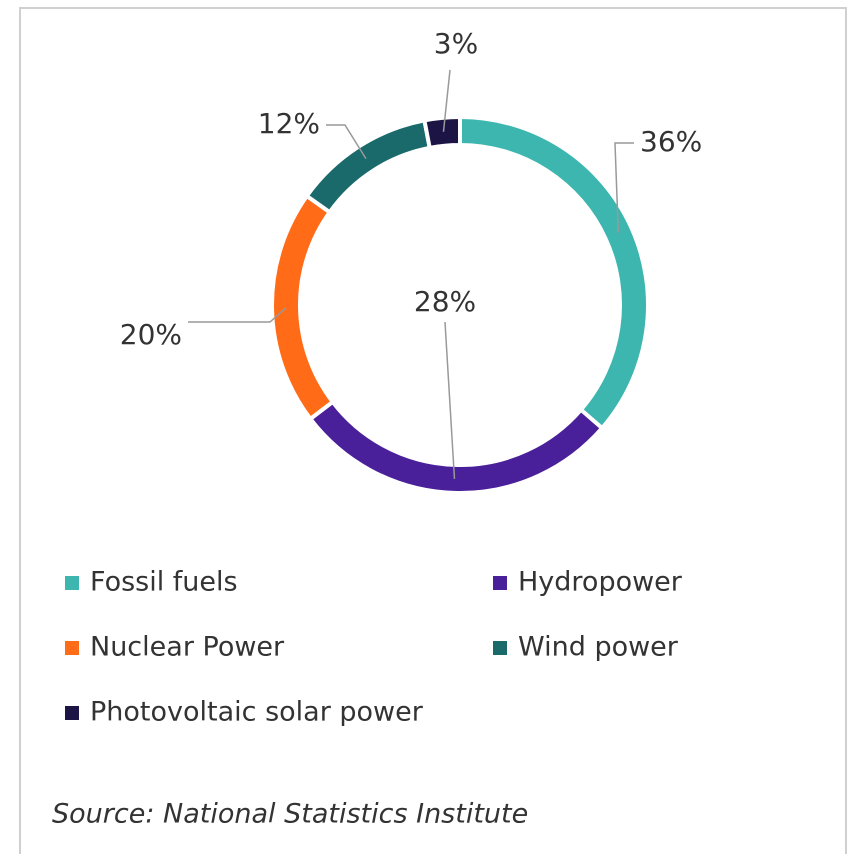 The width and height of the screenshot is (851, 858). What do you see at coordinates (290, 814) in the screenshot?
I see `source: Source: National Statistics Institute` at bounding box center [290, 814].